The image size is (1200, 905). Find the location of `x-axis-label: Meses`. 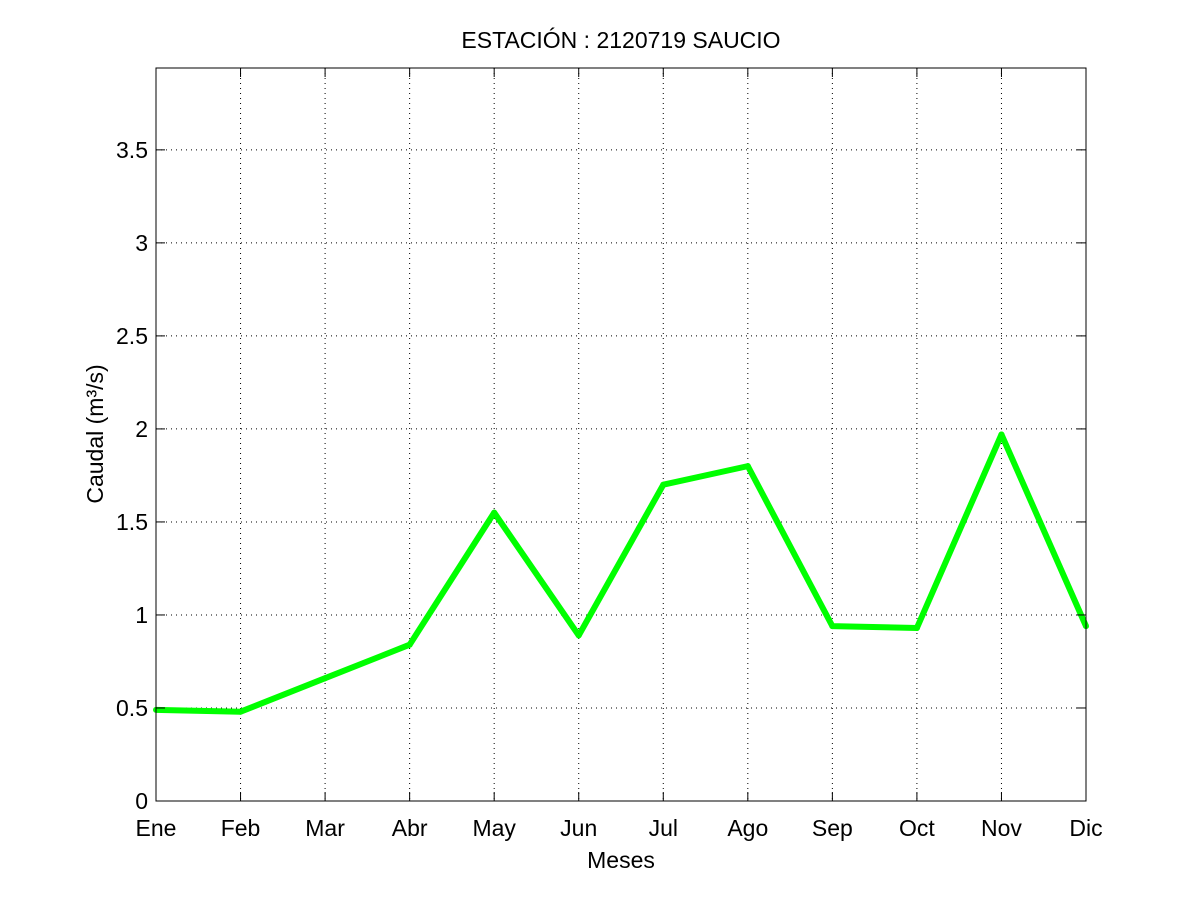

x-axis-label: Meses is located at coordinates (621, 860).